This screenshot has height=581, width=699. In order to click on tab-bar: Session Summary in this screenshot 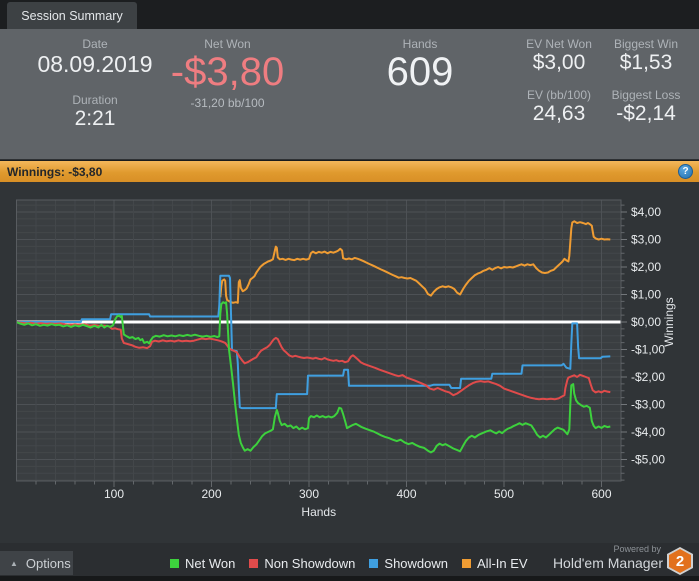, I will do `click(349, 14)`.